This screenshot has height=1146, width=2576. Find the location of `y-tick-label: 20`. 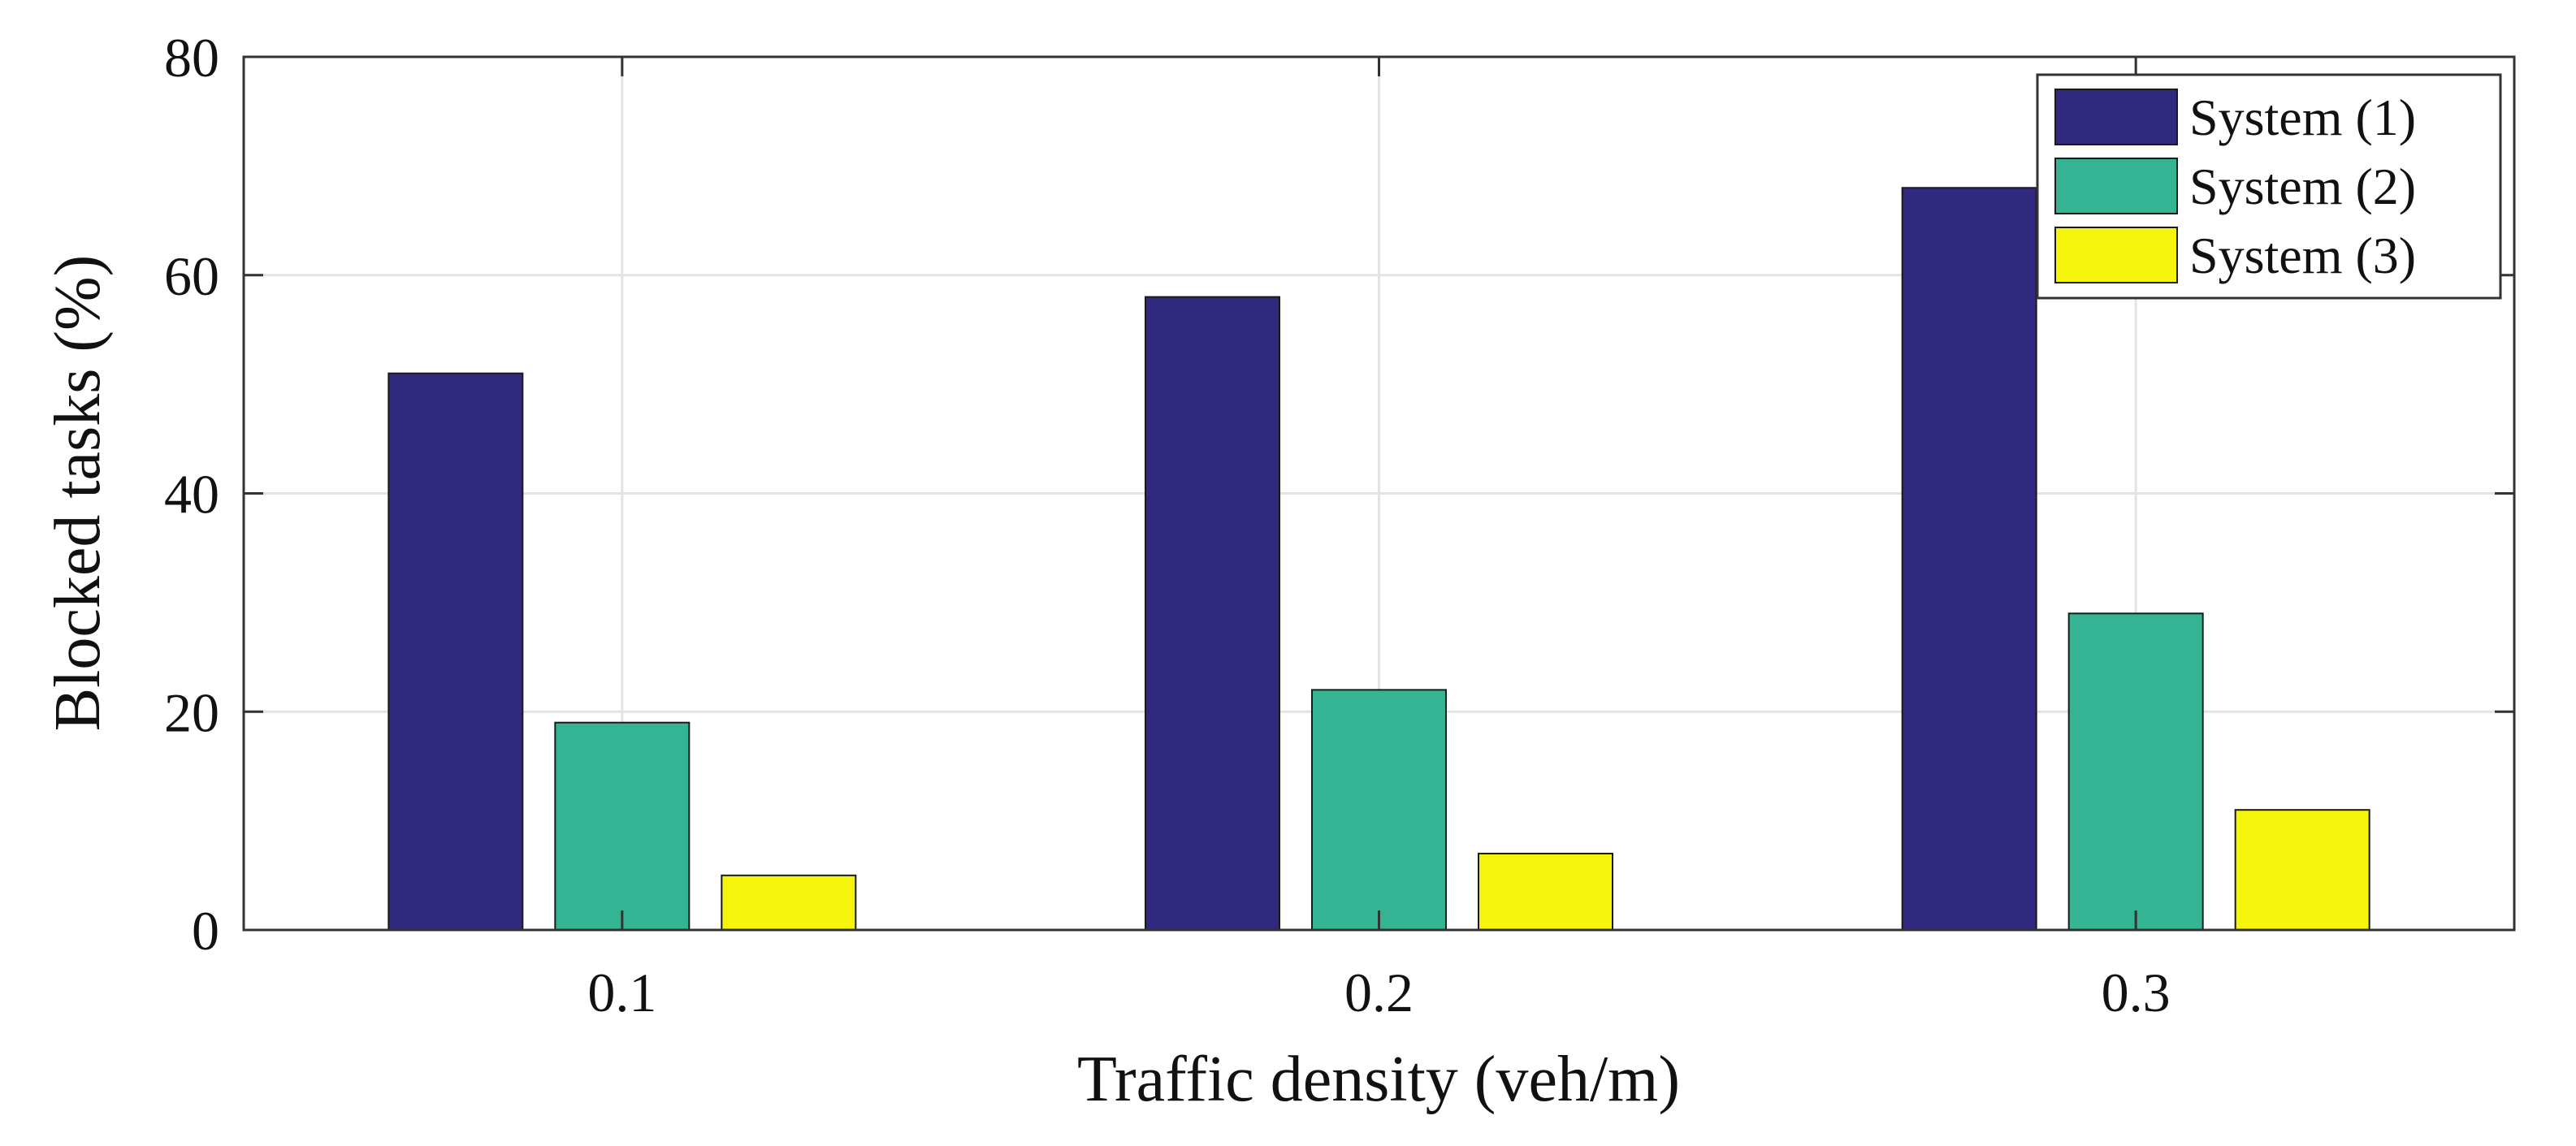

y-tick-label: 20 is located at coordinates (191, 712).